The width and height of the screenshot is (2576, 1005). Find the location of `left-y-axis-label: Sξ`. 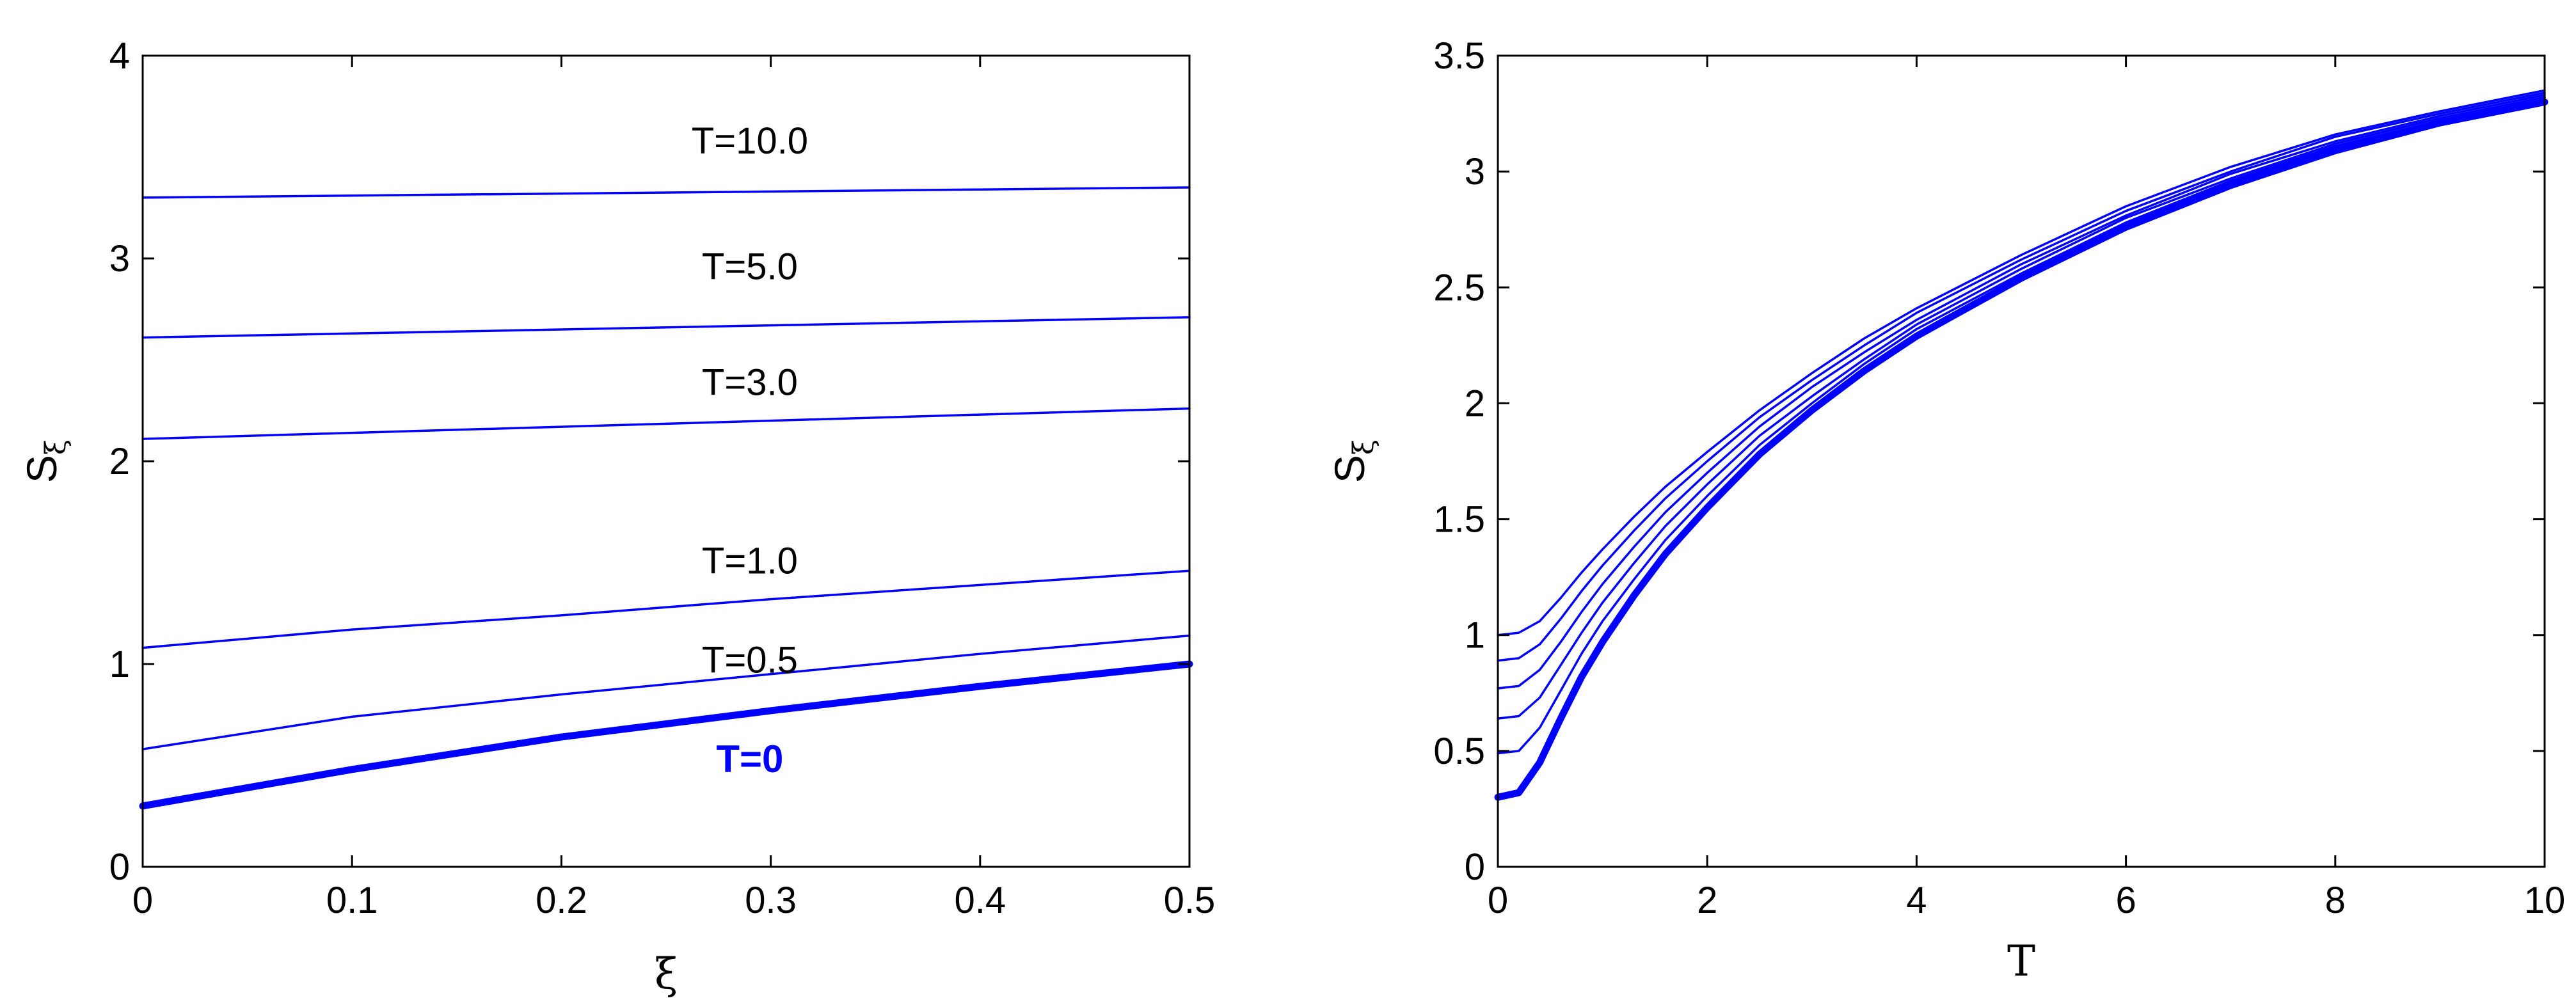

left-y-axis-label: Sξ is located at coordinates (45, 461).